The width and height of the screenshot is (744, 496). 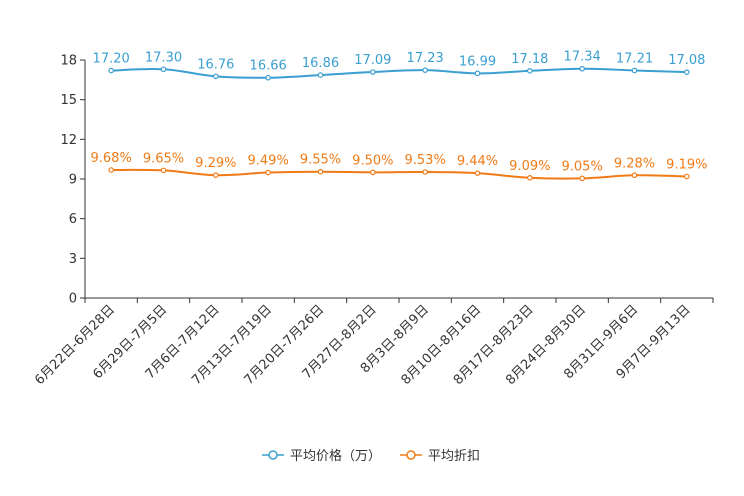 I want to click on y-tick-label: 18, so click(x=68, y=61).